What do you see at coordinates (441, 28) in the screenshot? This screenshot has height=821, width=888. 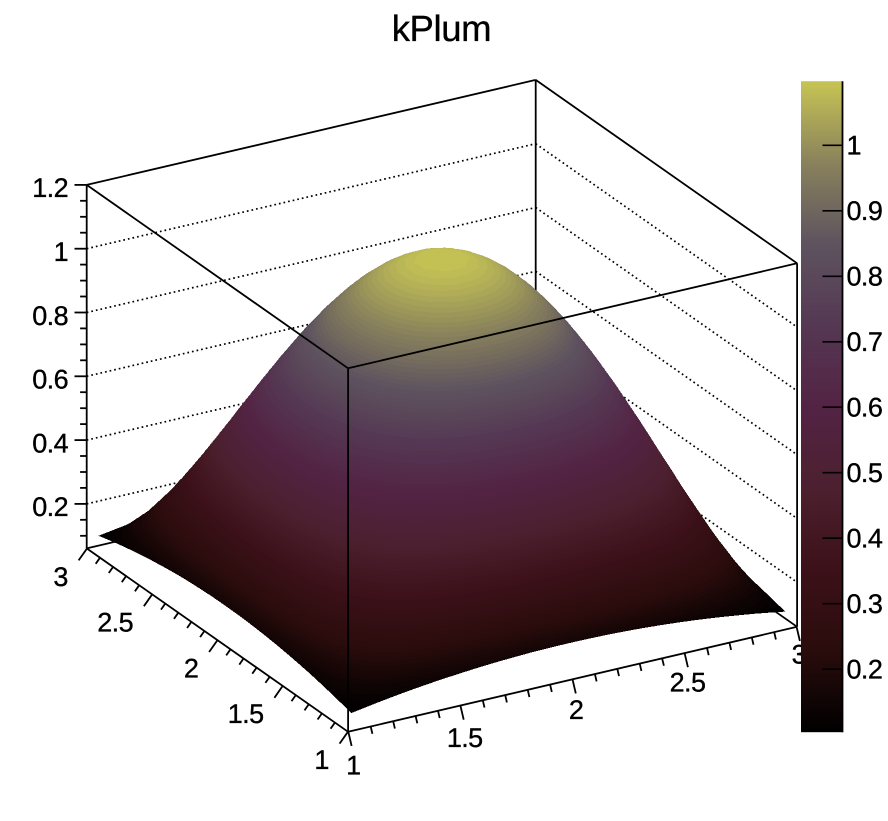 I see `svg-text: kPlum` at bounding box center [441, 28].